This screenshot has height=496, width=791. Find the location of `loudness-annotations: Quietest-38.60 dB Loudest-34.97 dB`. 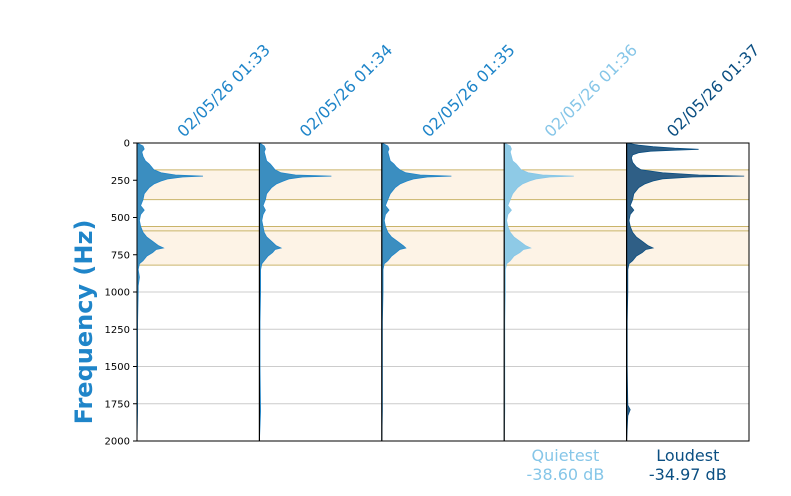

loudness-annotations: Quietest-38.60 dB Loudest-34.97 dB is located at coordinates (627, 465).